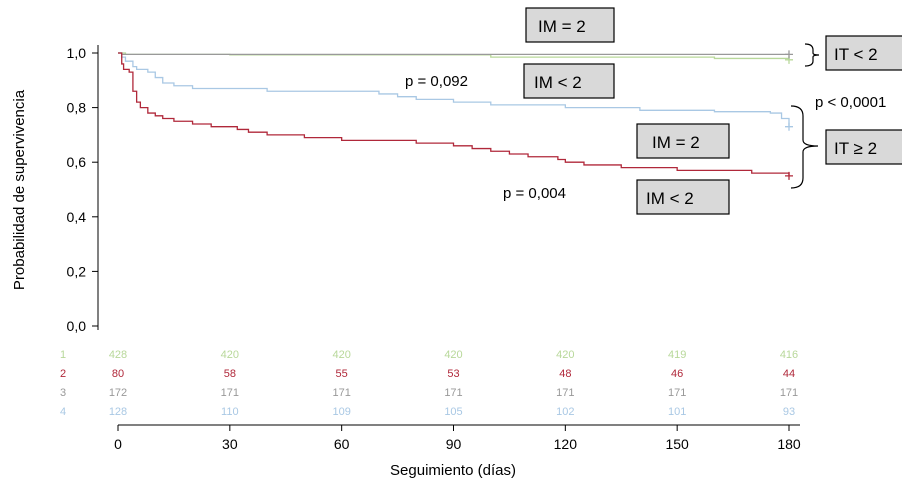 This screenshot has height=485, width=902. What do you see at coordinates (566, 444) in the screenshot?
I see `x-tick-label: 120` at bounding box center [566, 444].